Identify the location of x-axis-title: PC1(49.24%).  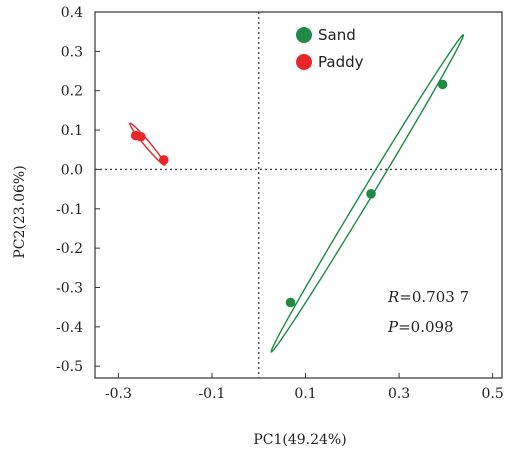
(299, 440).